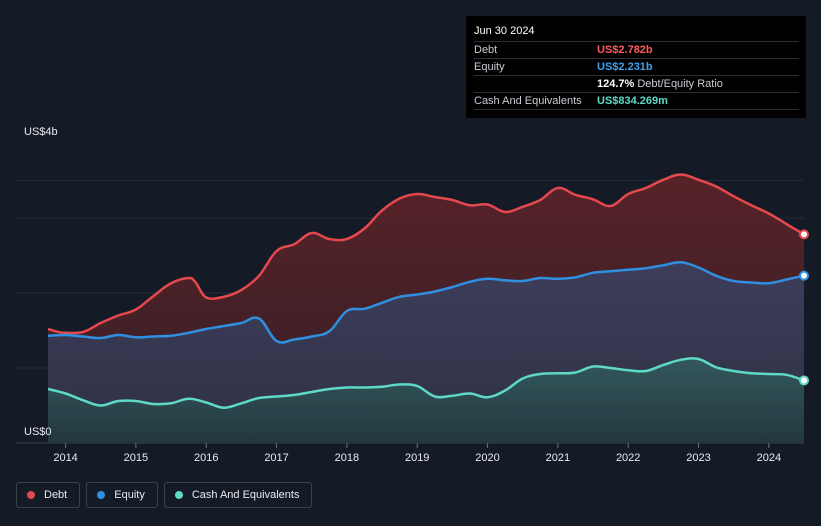  What do you see at coordinates (680, 84) in the screenshot?
I see `tooltip-ratio-label: Debt/Equity Ratio` at bounding box center [680, 84].